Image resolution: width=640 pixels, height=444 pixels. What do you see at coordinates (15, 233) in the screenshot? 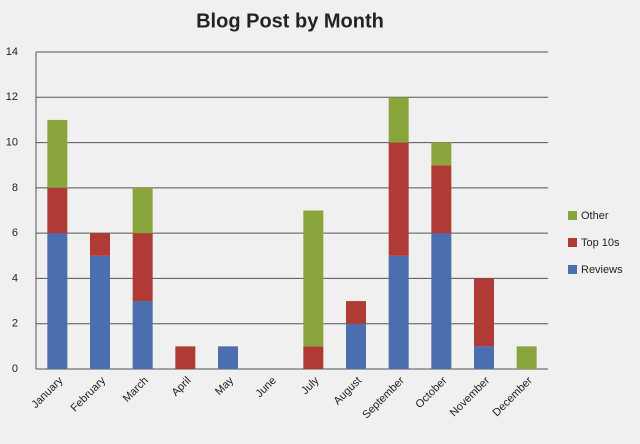
I see `y-tick-label: 6` at bounding box center [15, 233].